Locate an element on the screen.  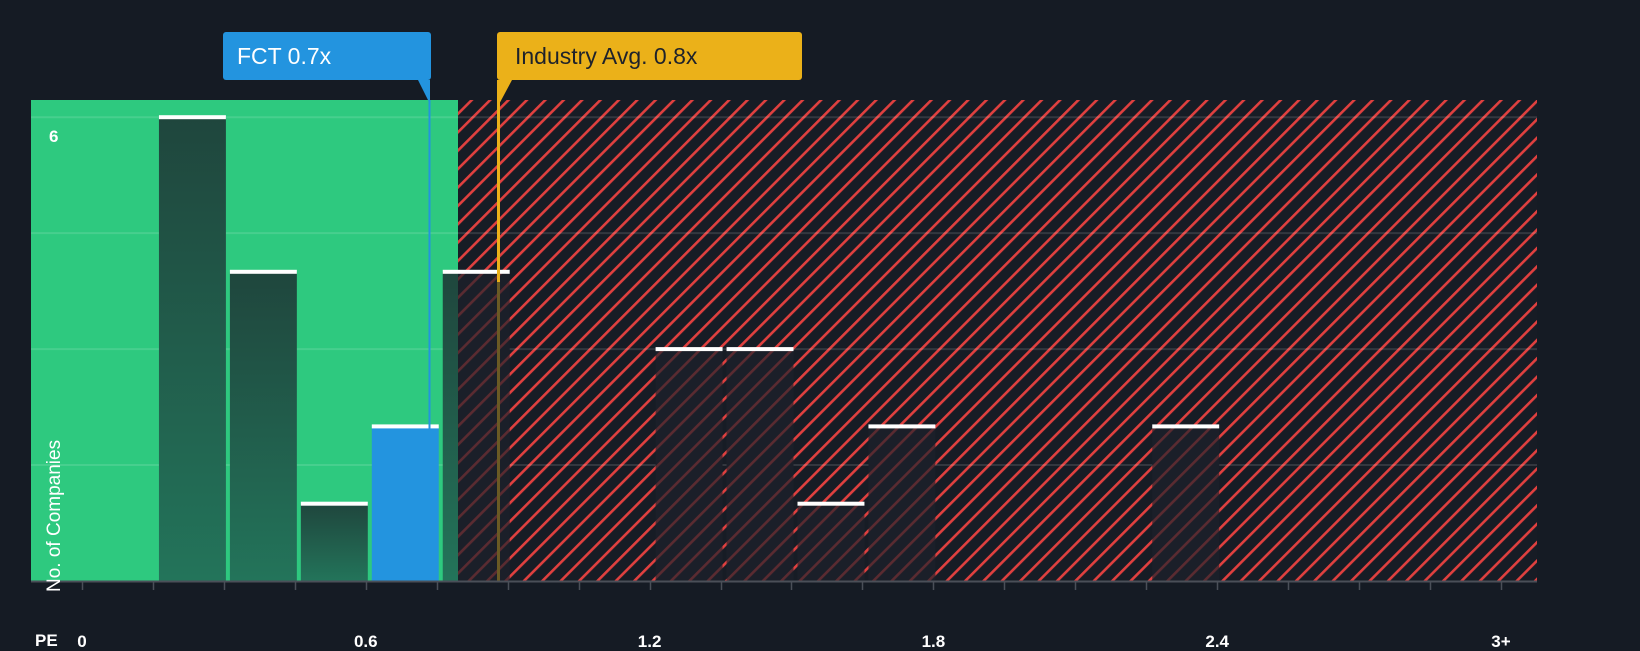
x-tick-label: 0 is located at coordinates (81, 641).